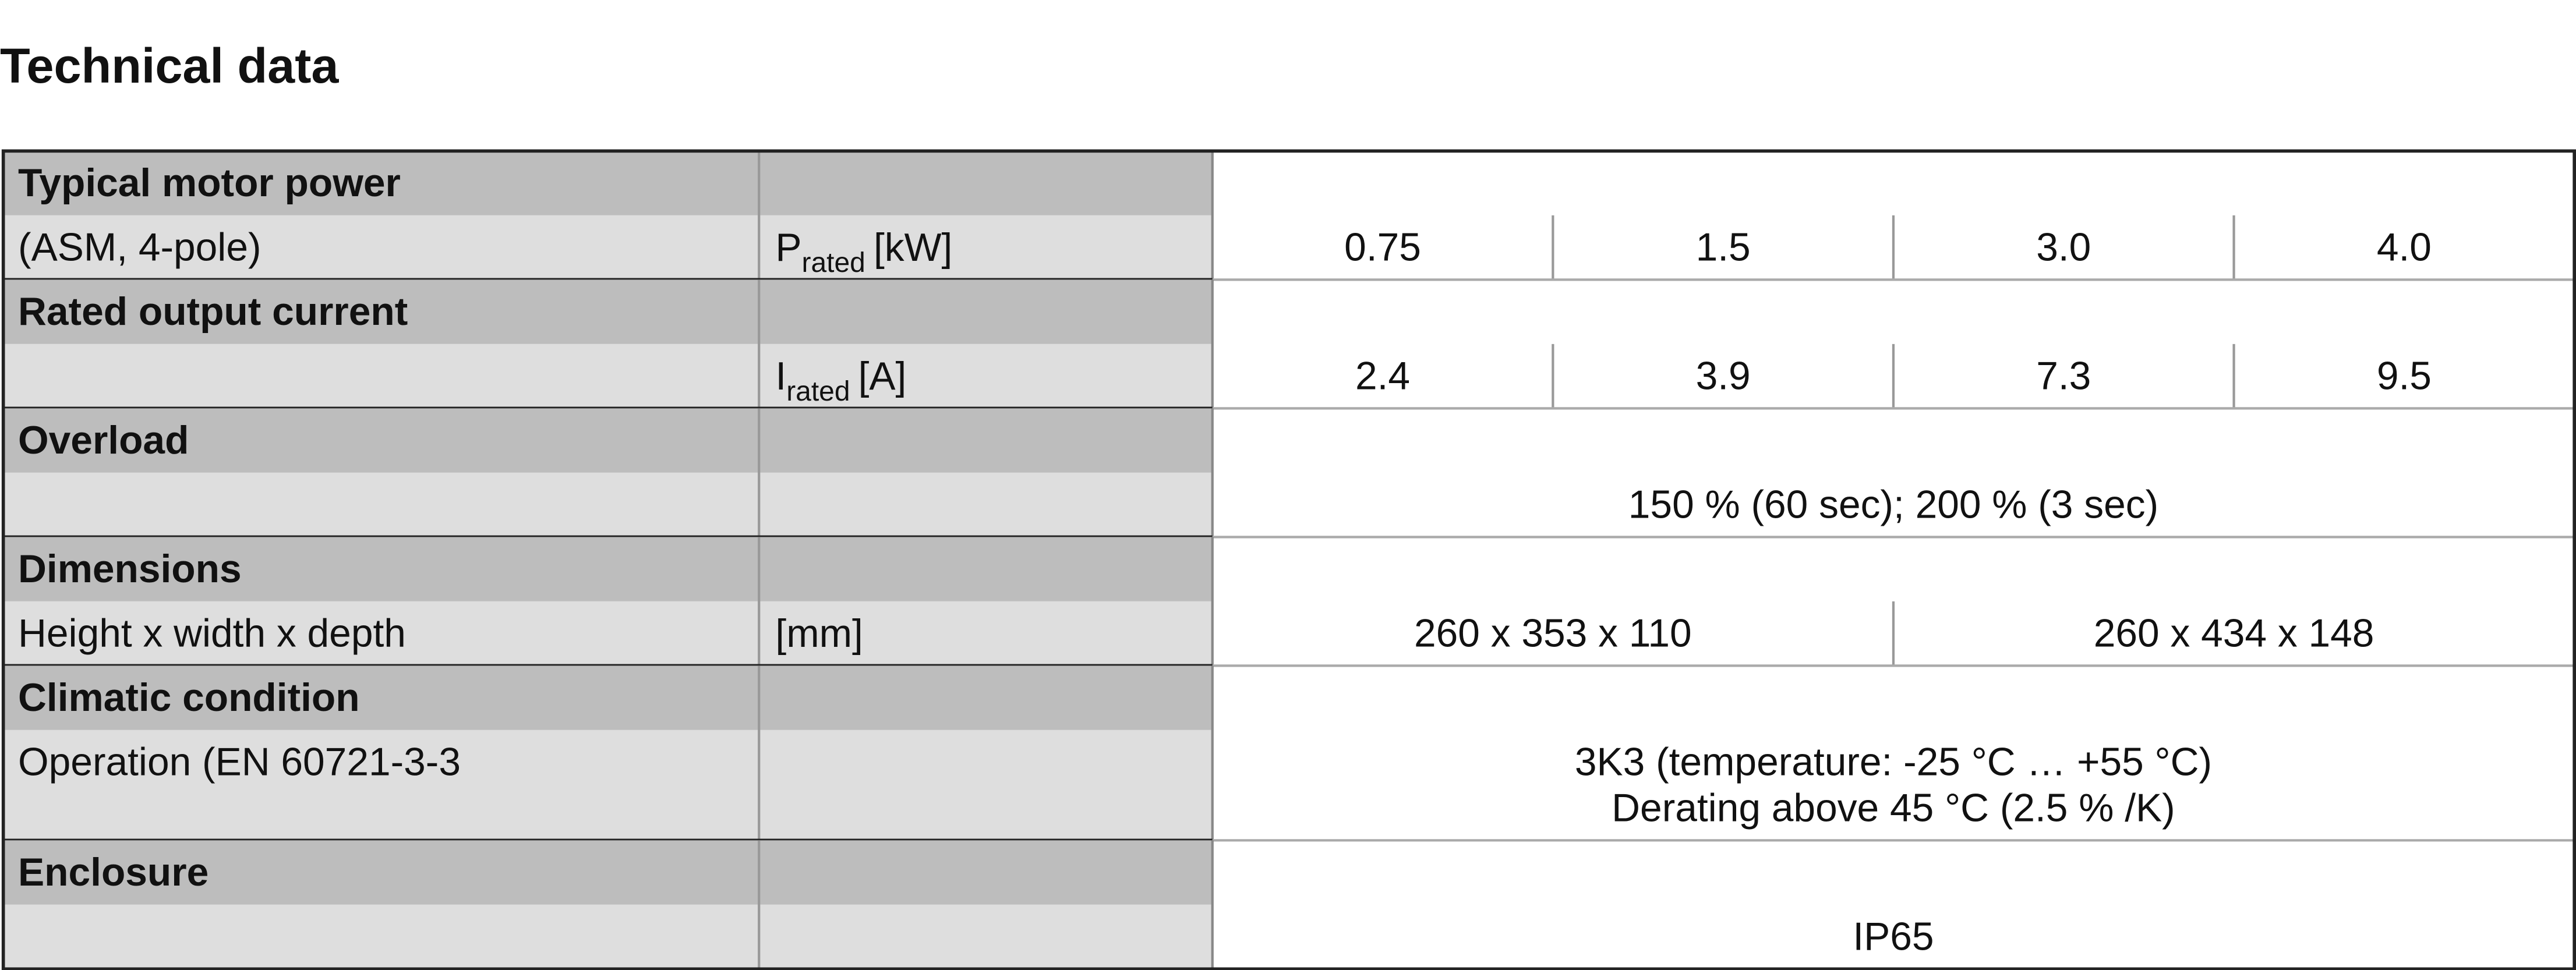  What do you see at coordinates (1553, 634) in the screenshot?
I see `value: 260 x 353 x 110` at bounding box center [1553, 634].